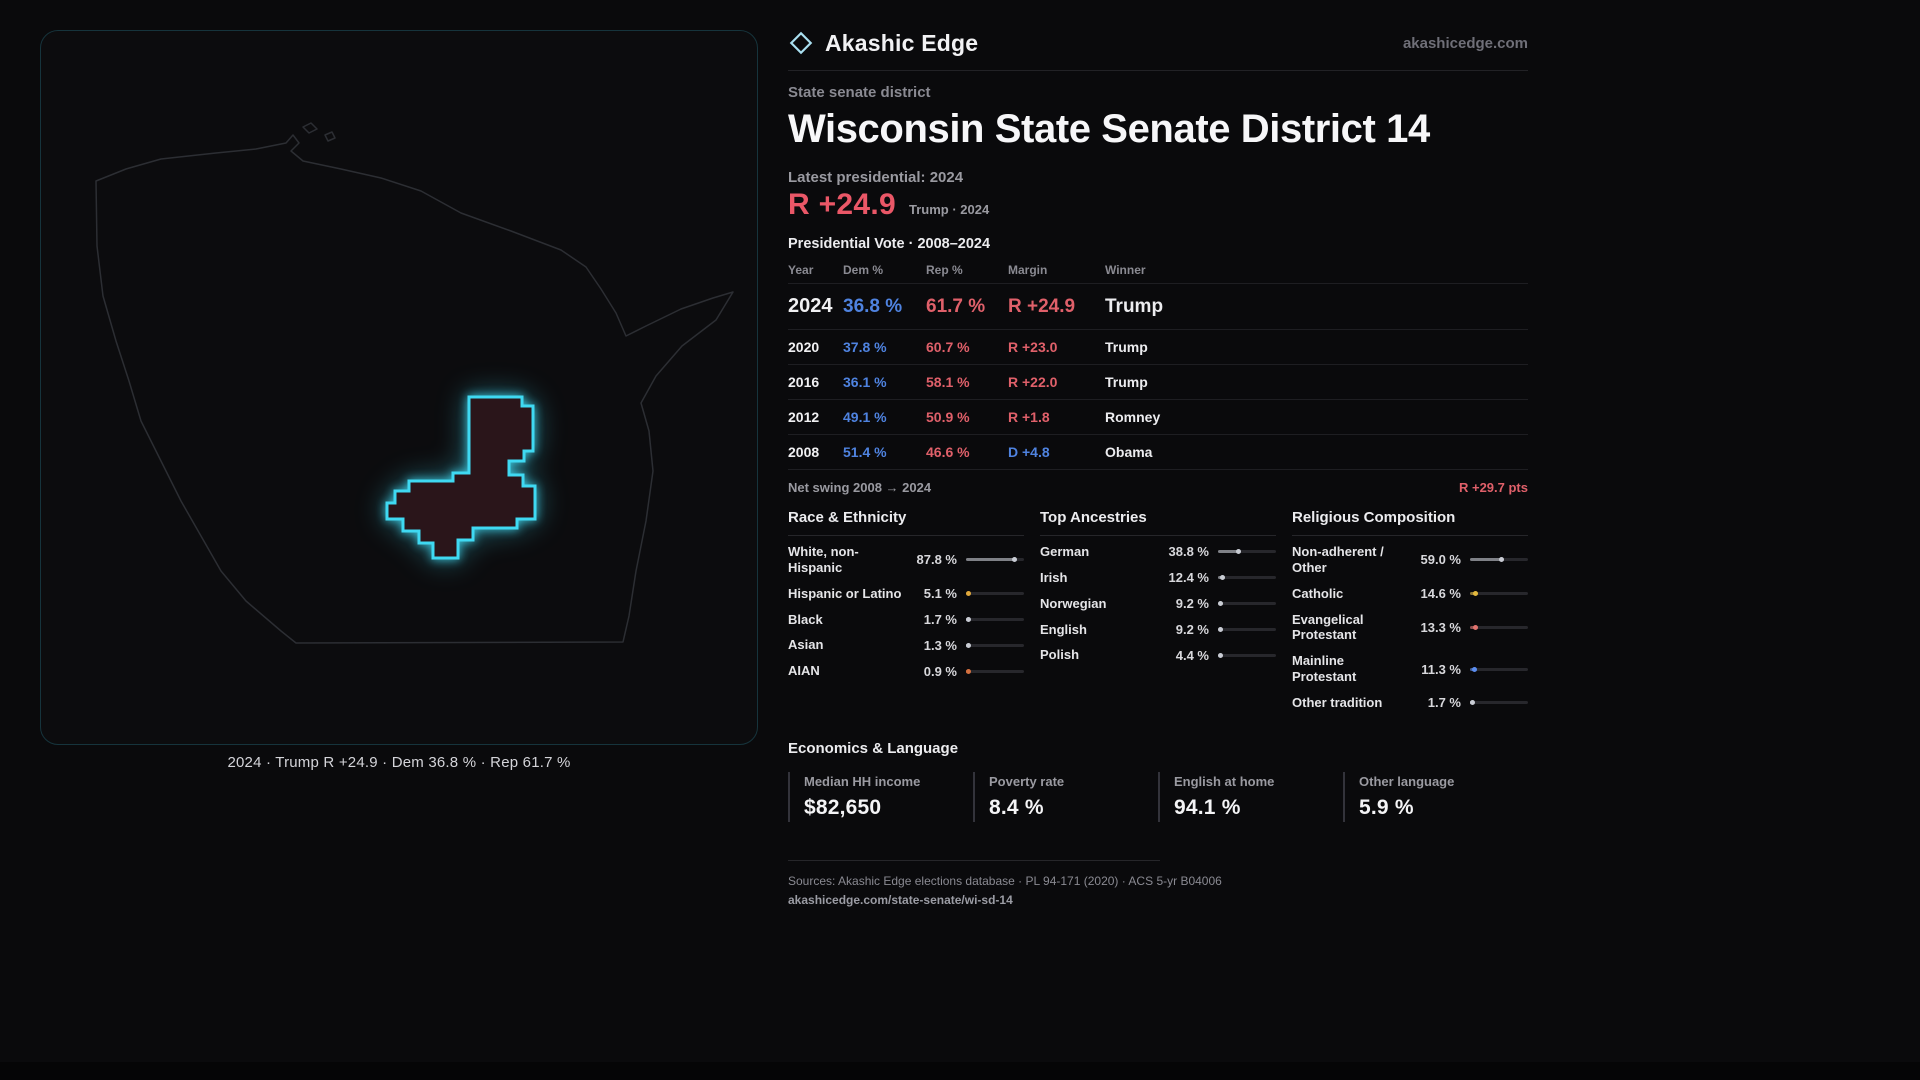  What do you see at coordinates (804, 382) in the screenshot?
I see `vote-year: 2016` at bounding box center [804, 382].